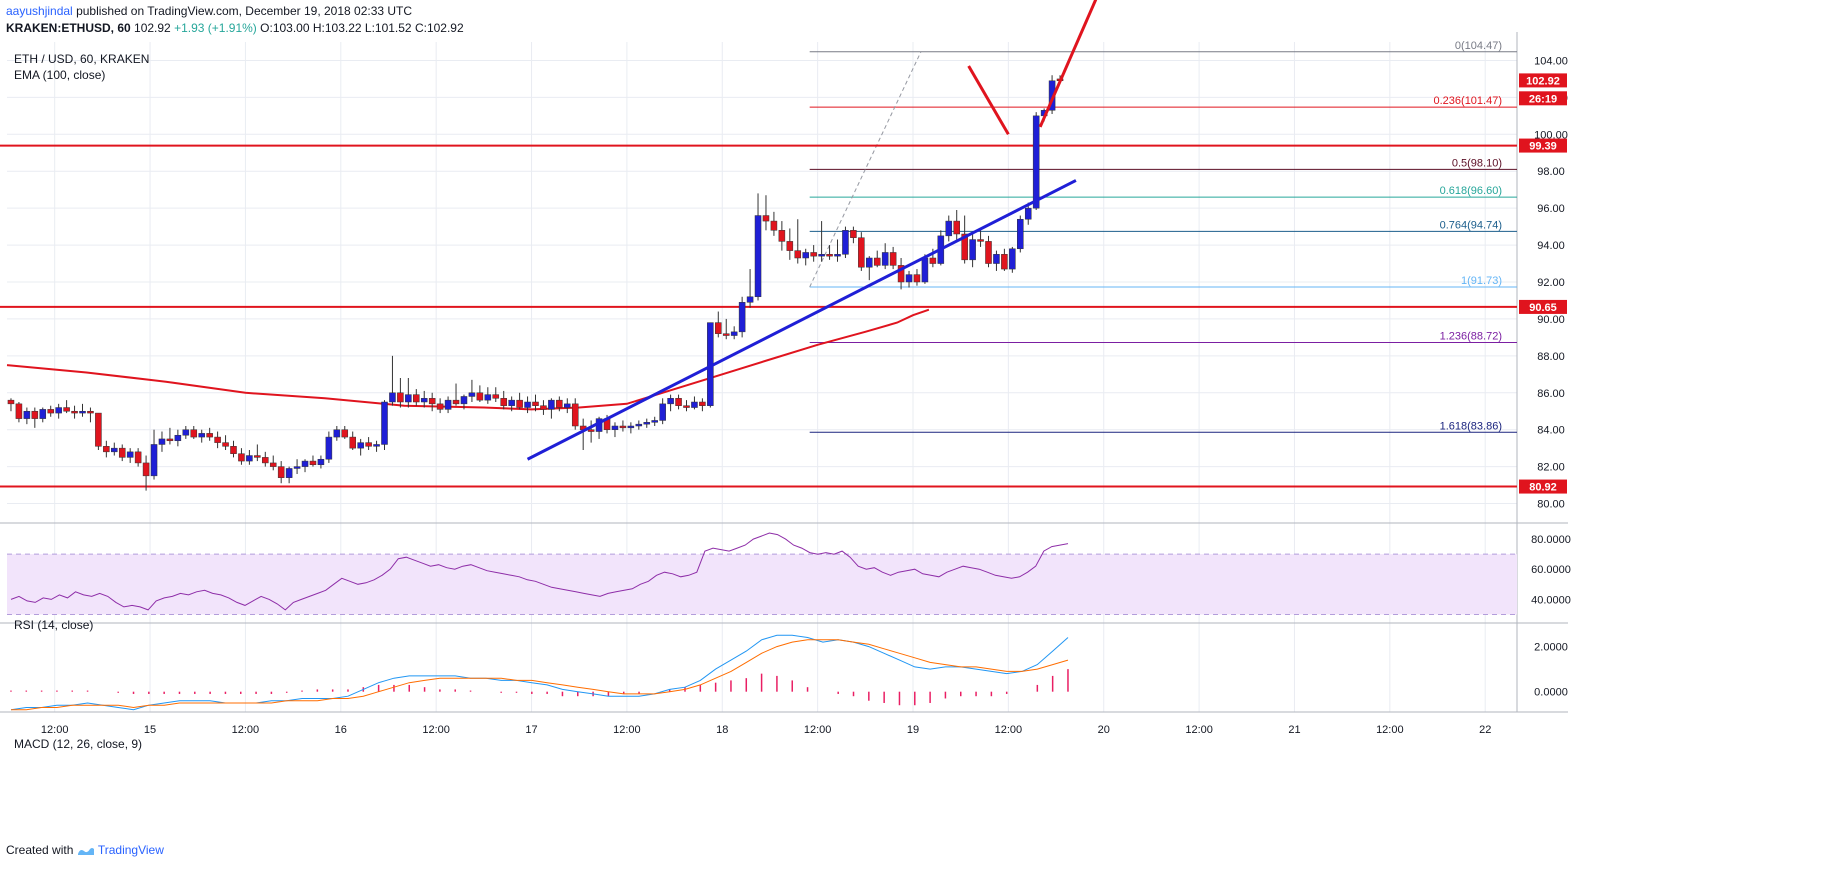 Image resolution: width=1828 pixels, height=869 pixels. I want to click on main-pane-legend: ETH / USD, 60, KRAKEN EMA (100, close), so click(81, 67).